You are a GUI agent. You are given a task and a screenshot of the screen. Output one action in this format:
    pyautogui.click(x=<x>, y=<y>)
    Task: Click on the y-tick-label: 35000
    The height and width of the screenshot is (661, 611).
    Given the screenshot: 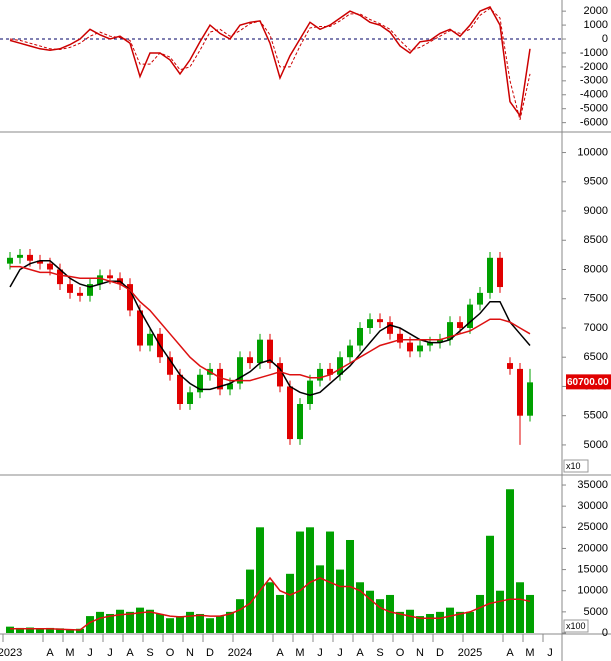 What is the action you would take?
    pyautogui.click(x=592, y=485)
    